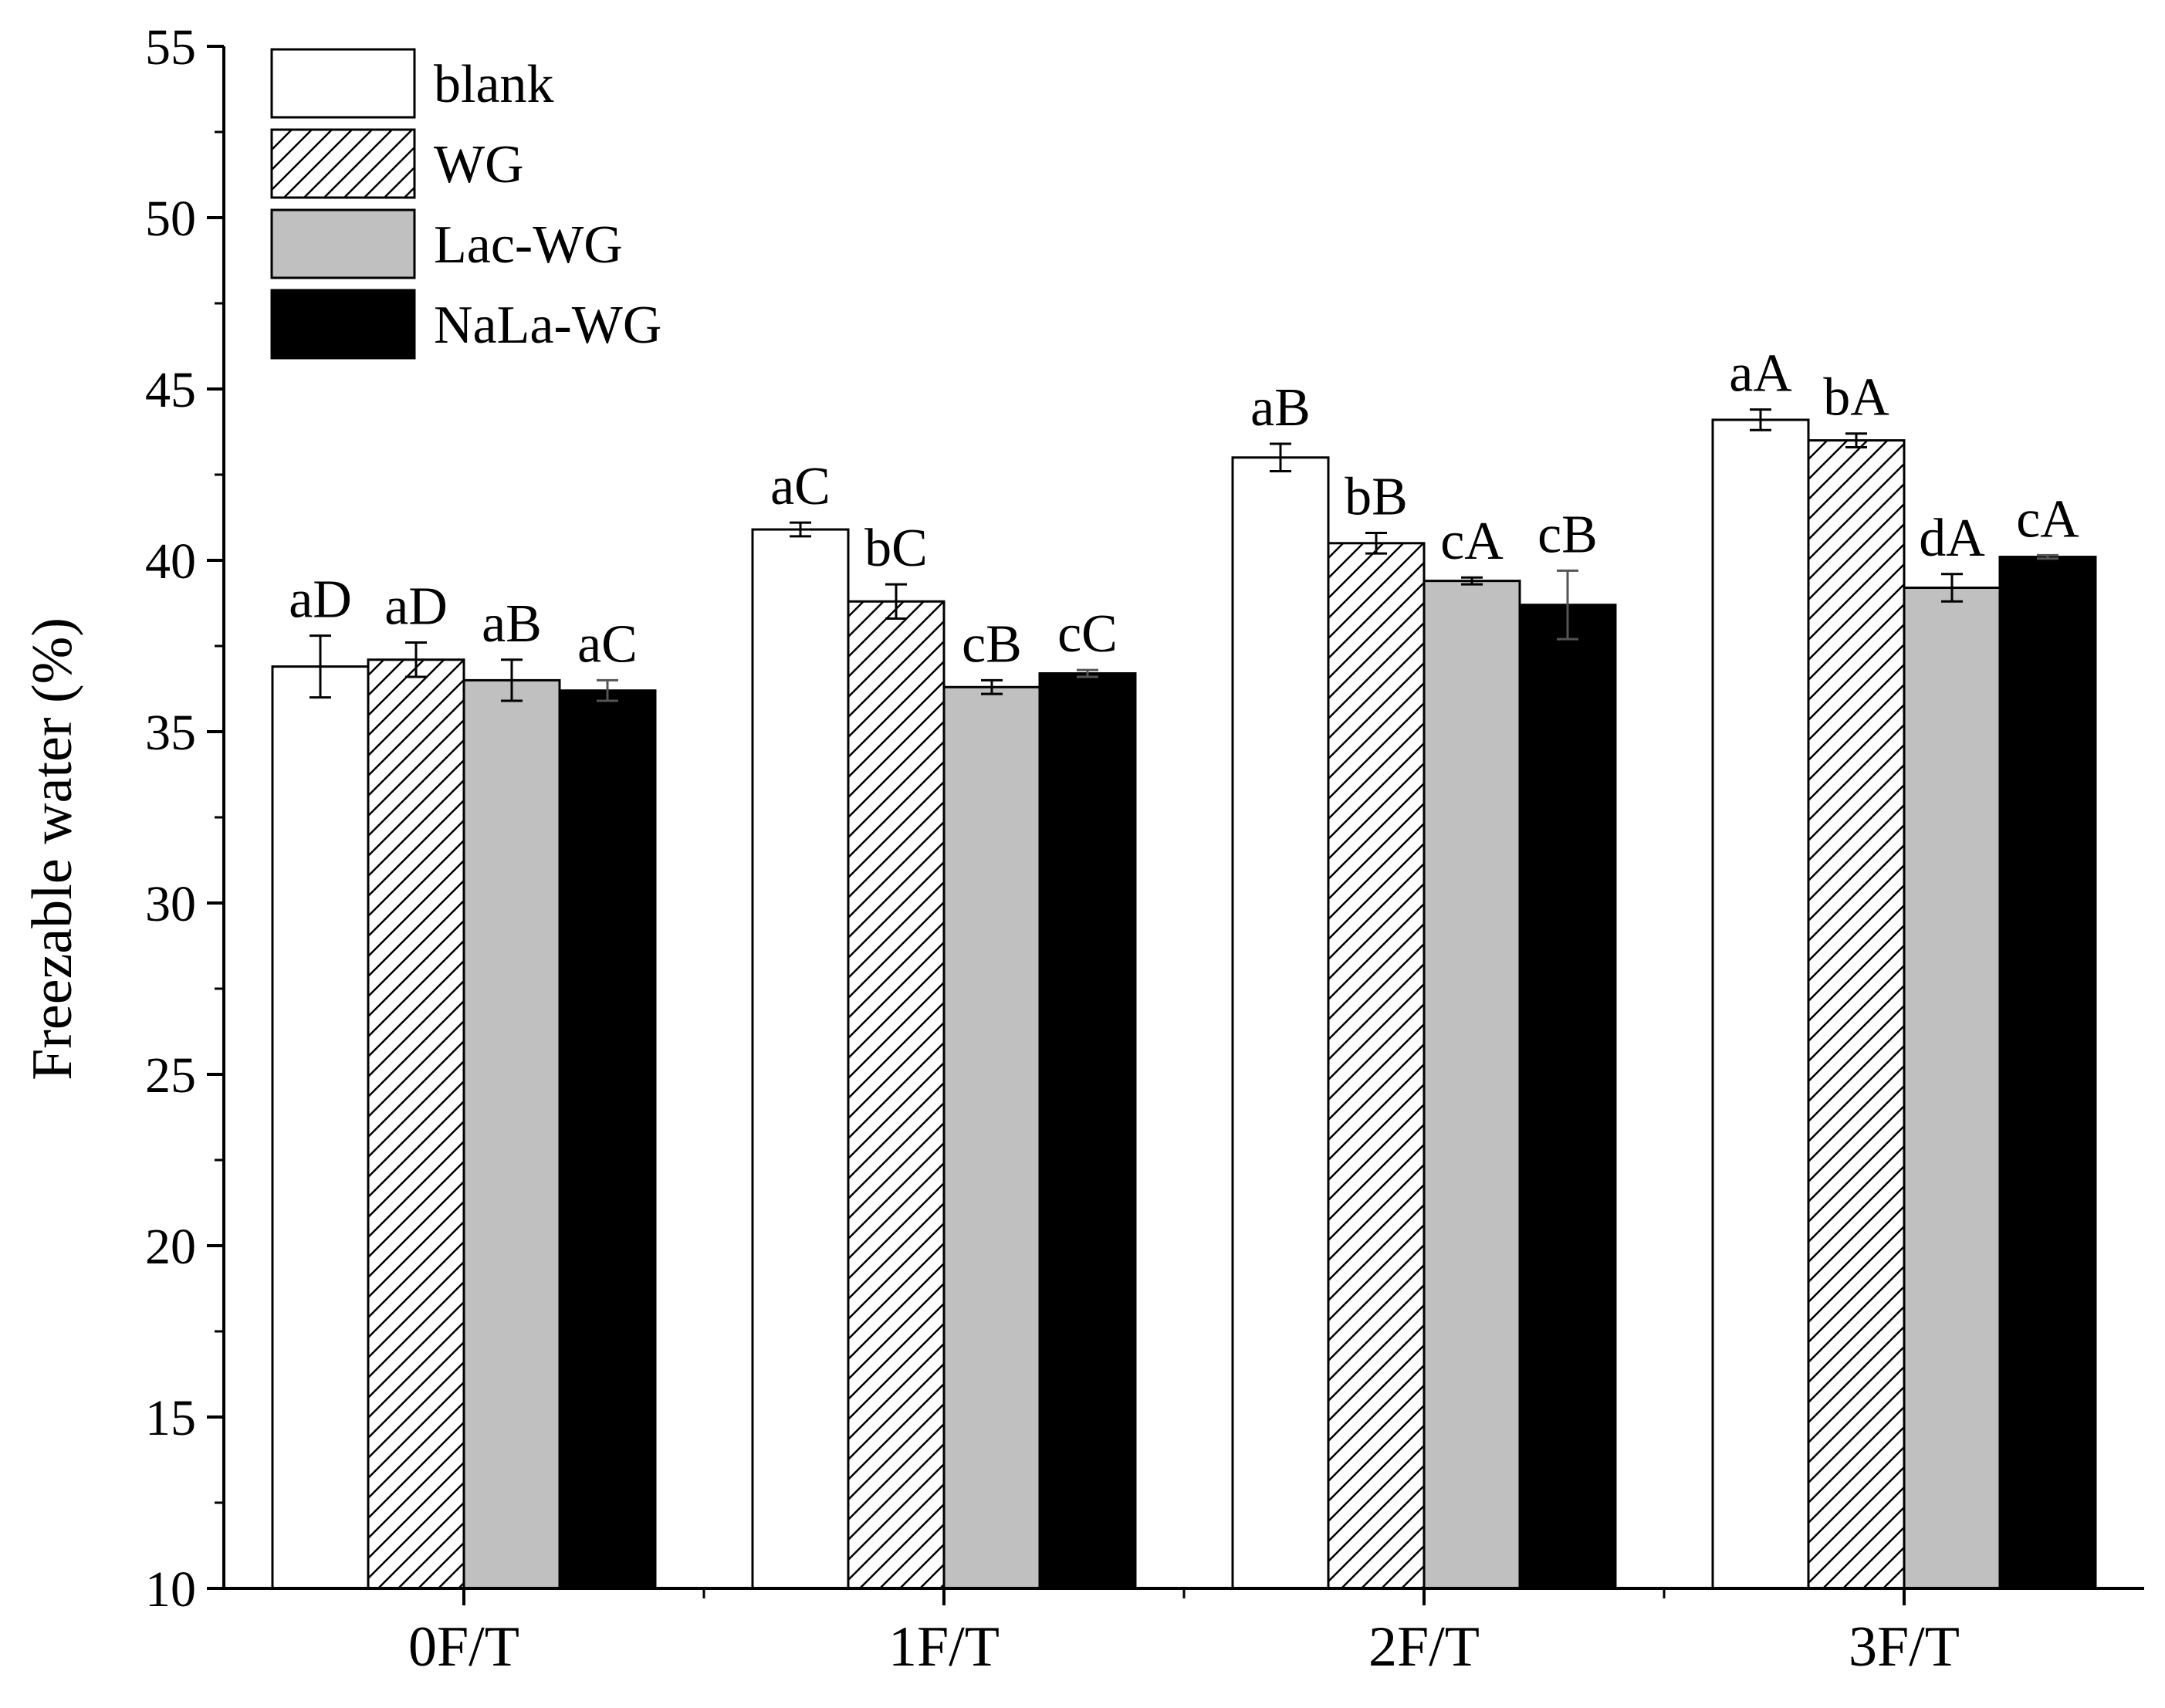 The height and width of the screenshot is (1708, 2165). What do you see at coordinates (343, 83) in the screenshot?
I see `legend-swatch-blank` at bounding box center [343, 83].